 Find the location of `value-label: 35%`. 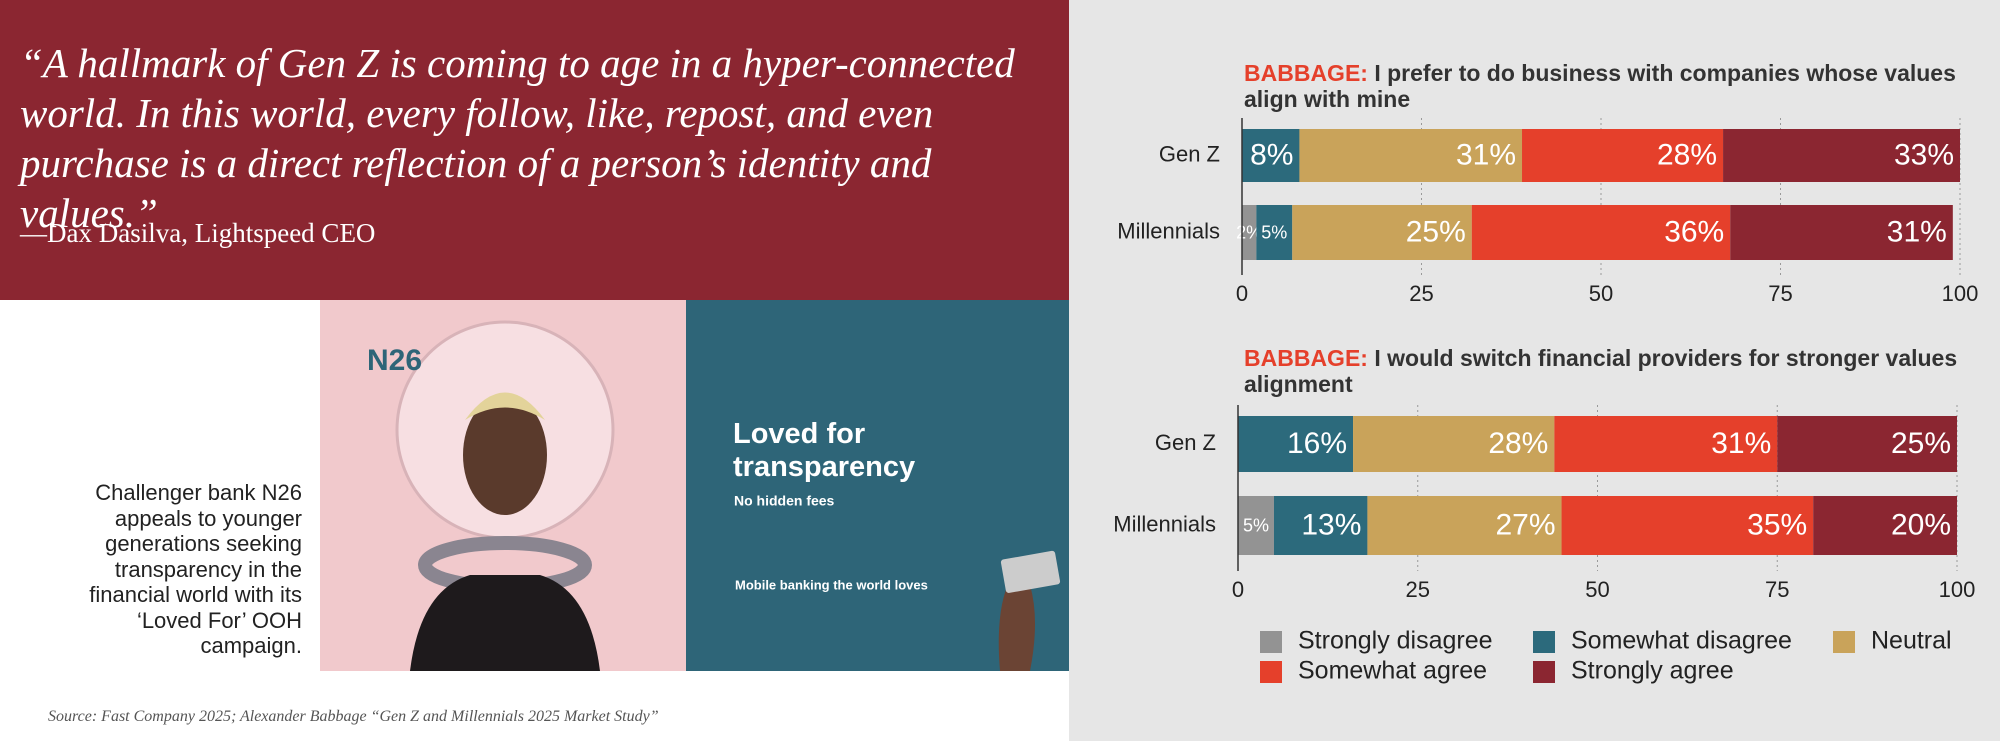

value-label: 35% is located at coordinates (1777, 524).